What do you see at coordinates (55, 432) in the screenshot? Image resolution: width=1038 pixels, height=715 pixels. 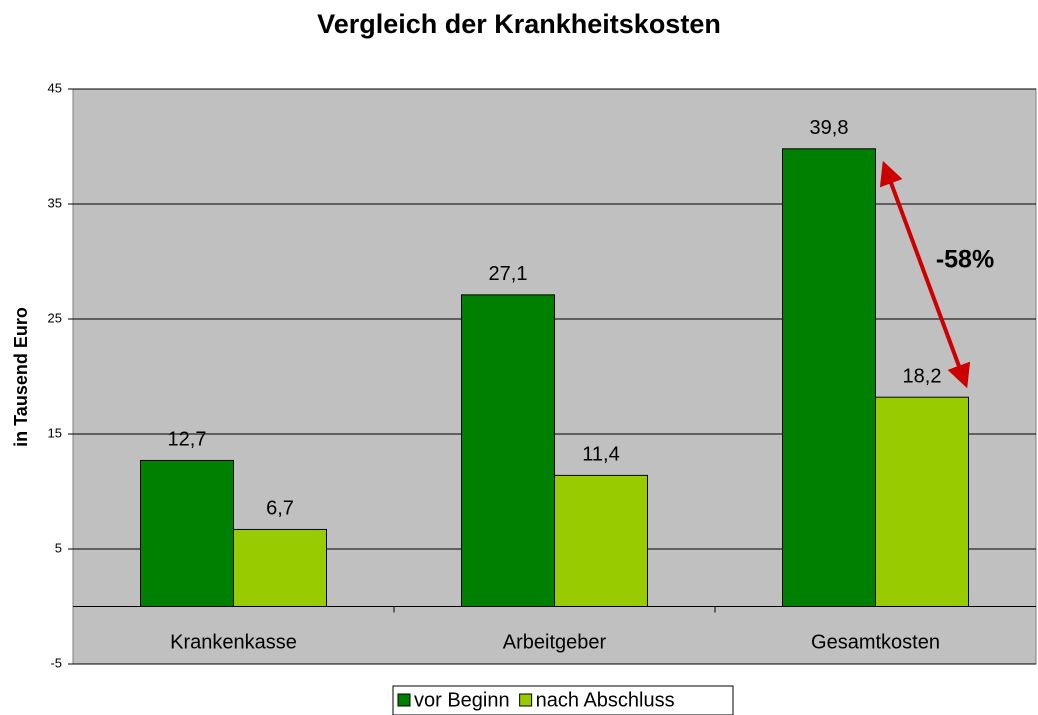 I see `y-tick-label: 15` at bounding box center [55, 432].